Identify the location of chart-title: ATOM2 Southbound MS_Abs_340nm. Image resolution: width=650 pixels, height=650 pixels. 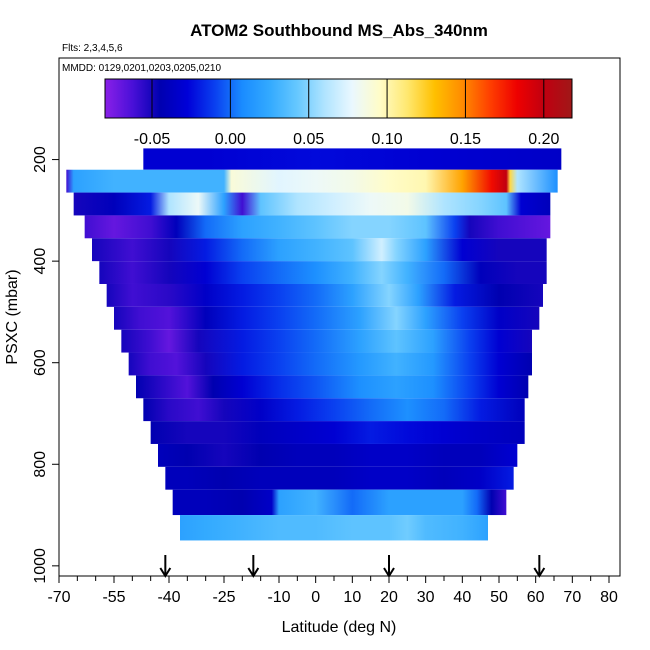
(339, 30).